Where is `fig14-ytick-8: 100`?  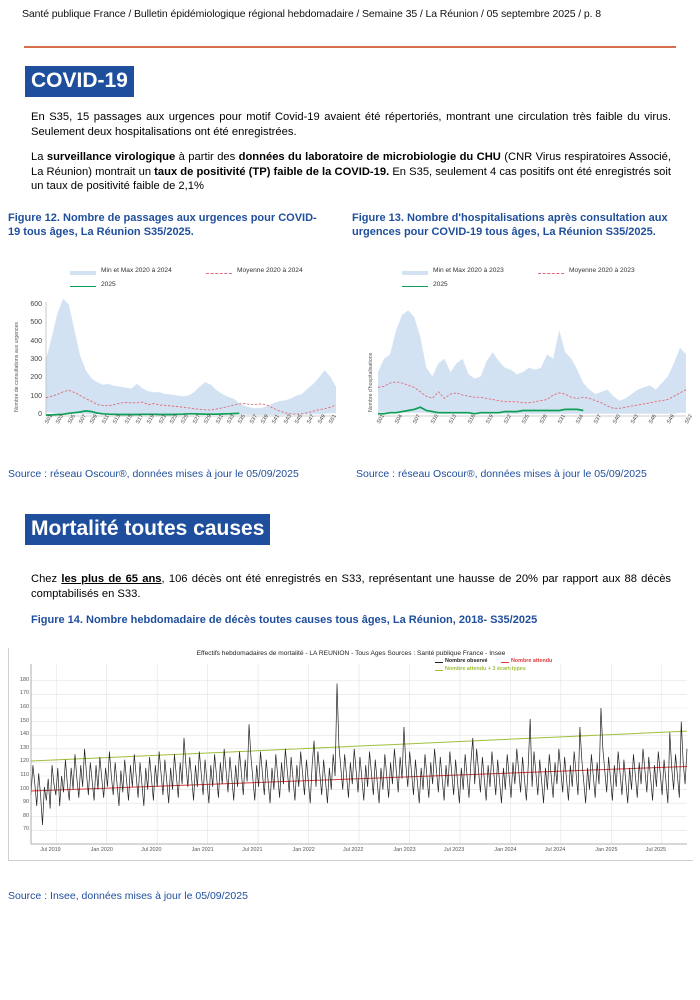
fig14-ytick-8: 100 is located at coordinates (24, 788).